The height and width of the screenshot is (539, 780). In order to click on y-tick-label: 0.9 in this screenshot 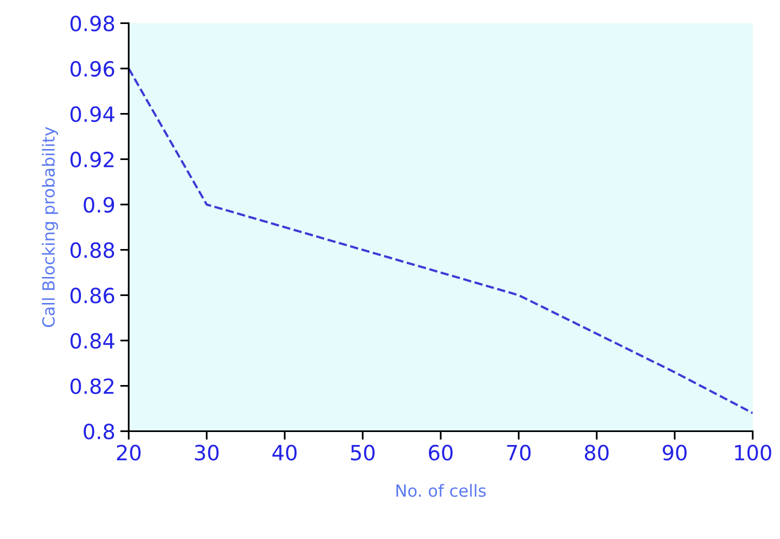, I will do `click(99, 204)`.